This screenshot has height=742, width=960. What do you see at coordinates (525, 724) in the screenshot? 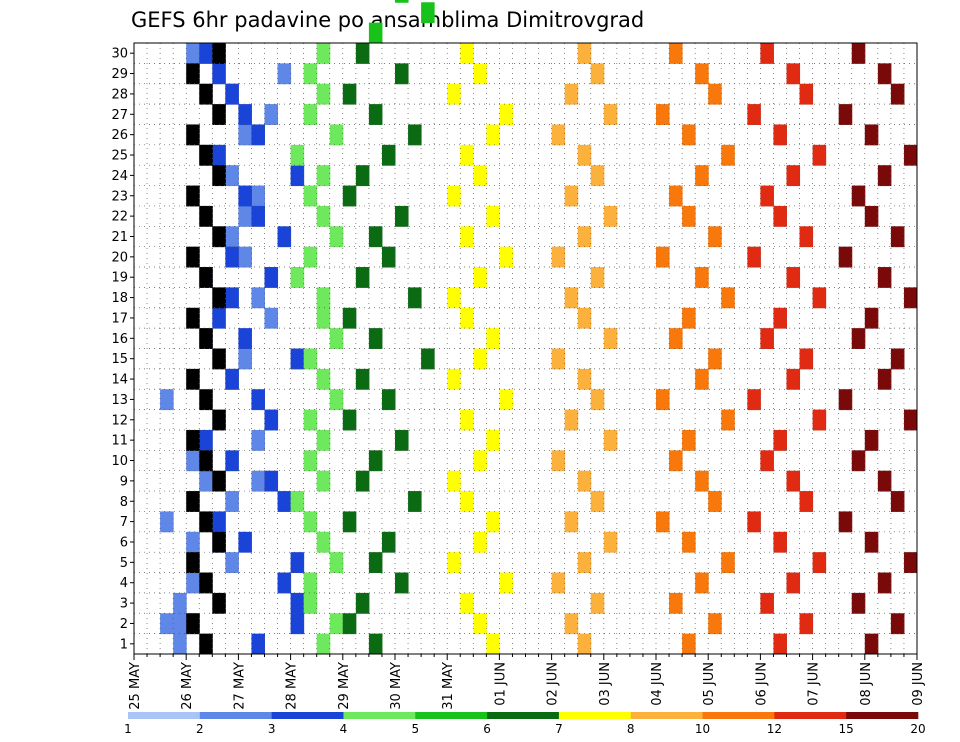
I see `colorbar: 1 2 3 4 5 6 7 8 10 12 15 20` at bounding box center [525, 724].